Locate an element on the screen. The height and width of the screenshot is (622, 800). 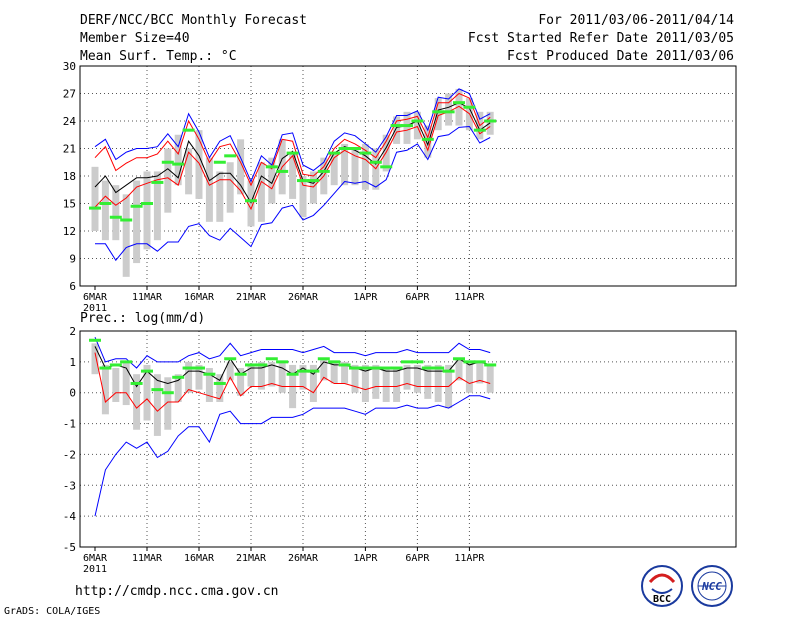
x-tick-label: 16MAR is located at coordinates (199, 297).